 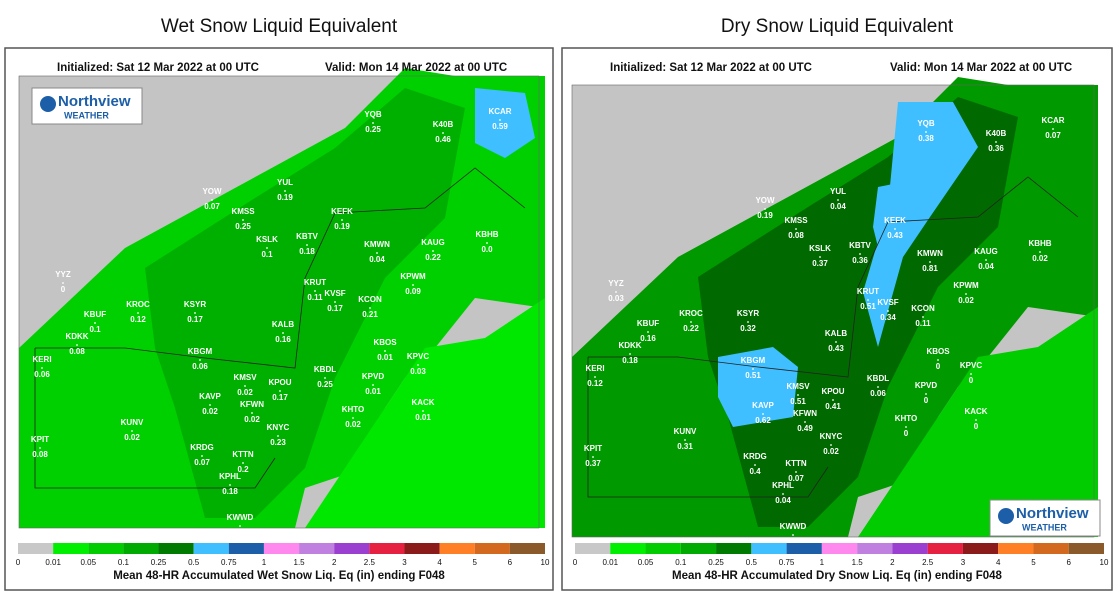 I want to click on station-id: KPIT, so click(x=40, y=439).